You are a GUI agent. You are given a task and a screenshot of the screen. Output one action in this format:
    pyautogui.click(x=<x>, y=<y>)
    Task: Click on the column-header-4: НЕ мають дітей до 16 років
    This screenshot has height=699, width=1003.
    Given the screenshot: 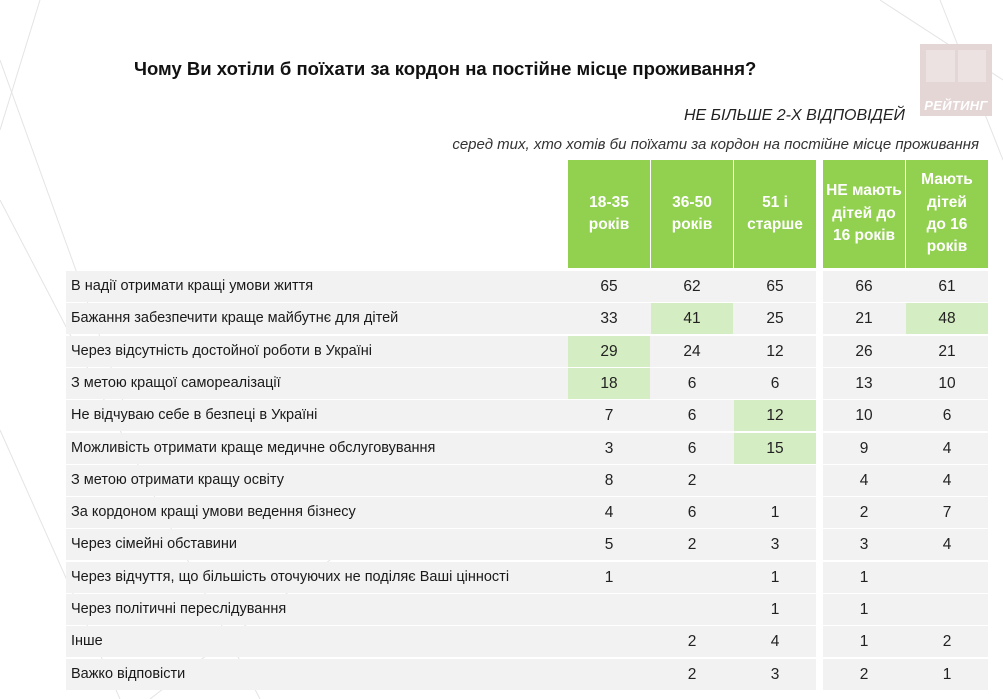 What is the action you would take?
    pyautogui.click(x=864, y=214)
    